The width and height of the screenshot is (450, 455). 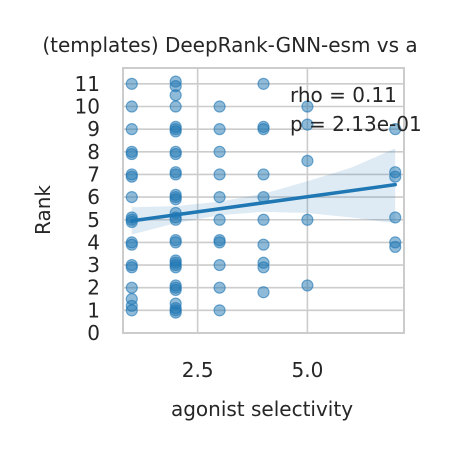 What do you see at coordinates (93, 152) in the screenshot?
I see `y-tick-label: 8` at bounding box center [93, 152].